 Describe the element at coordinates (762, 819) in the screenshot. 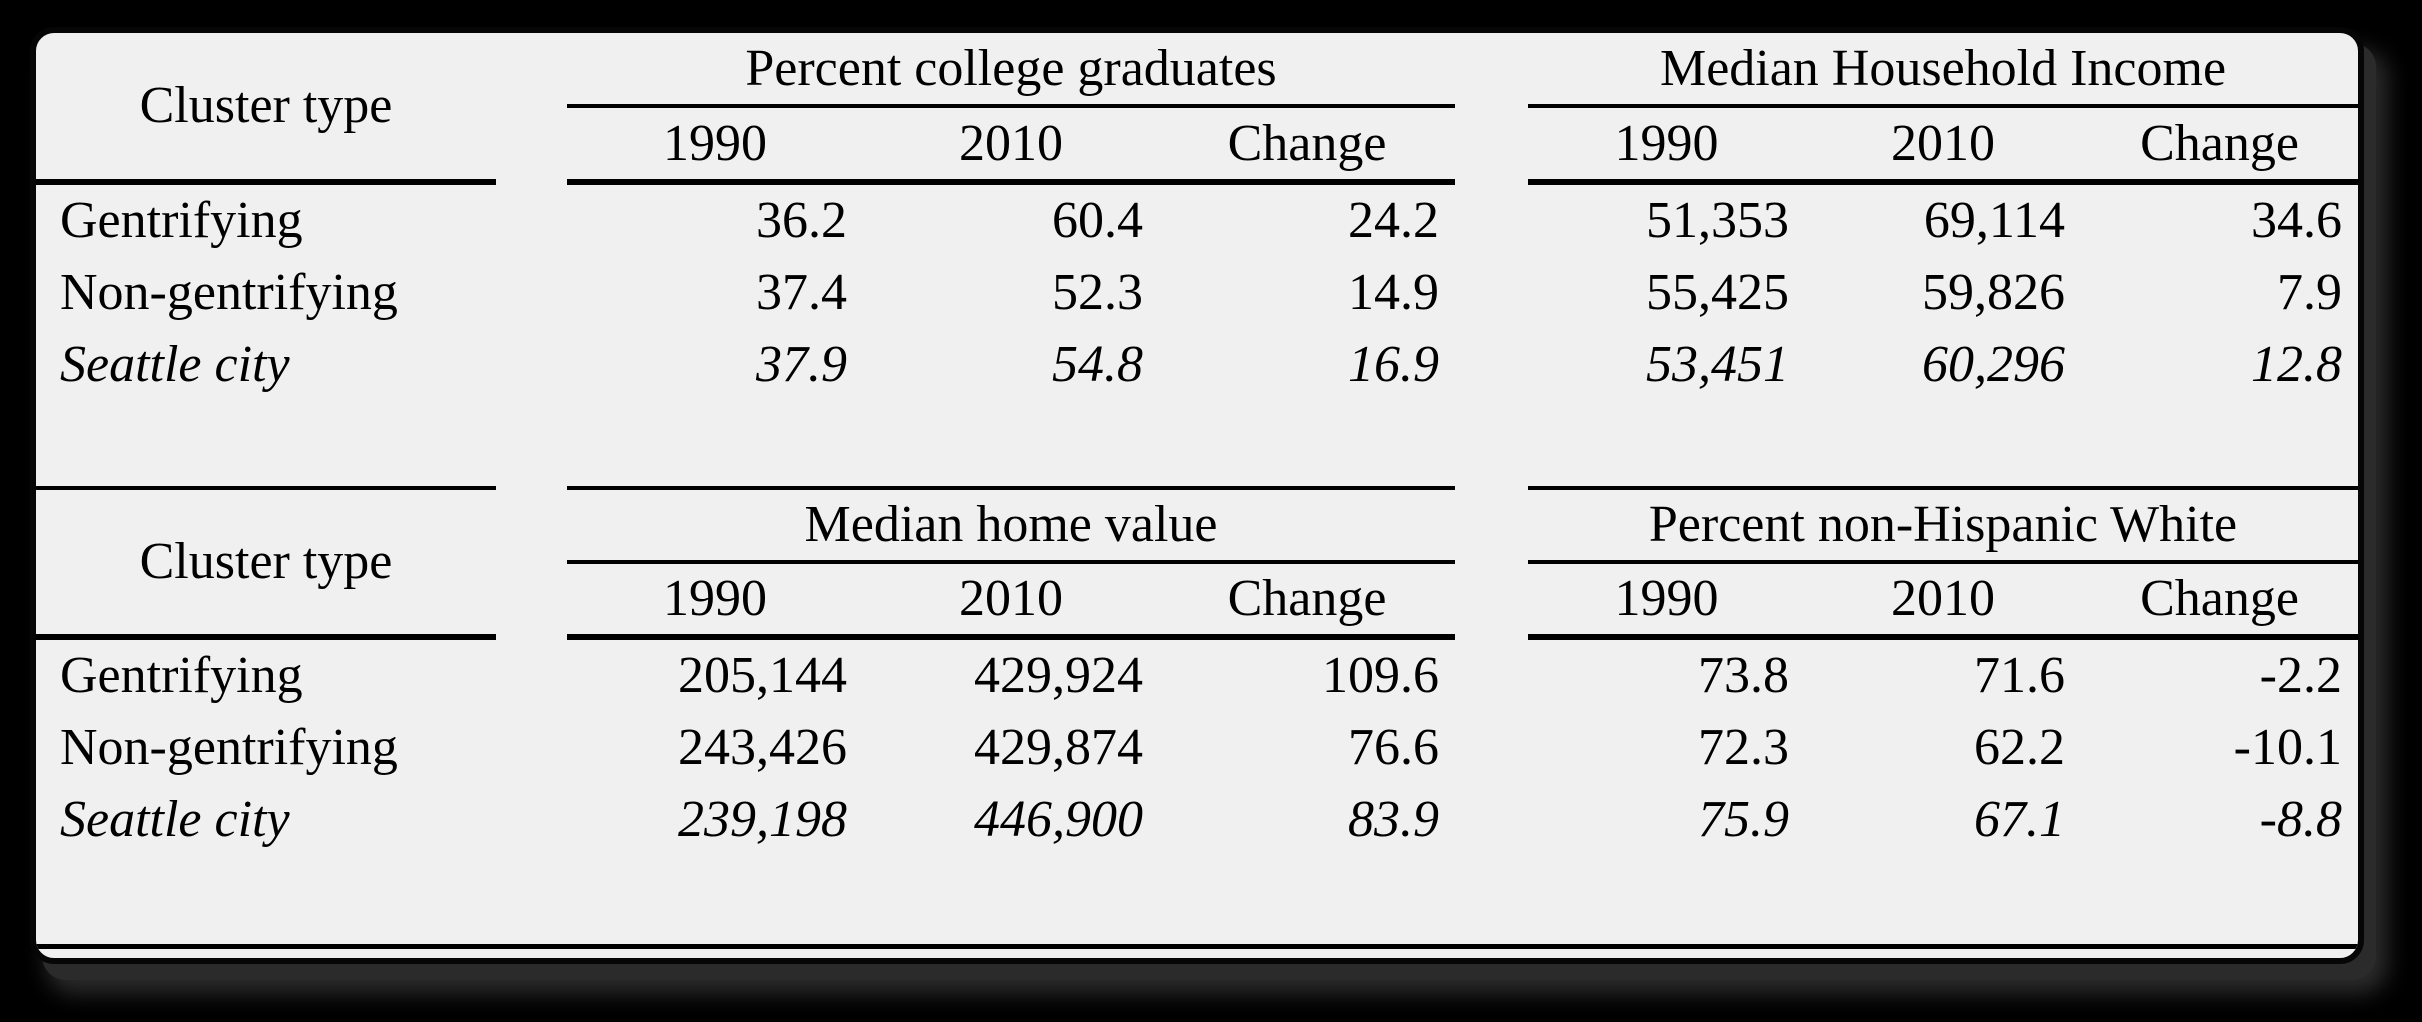

I see `value-cell: 239,198` at that location.